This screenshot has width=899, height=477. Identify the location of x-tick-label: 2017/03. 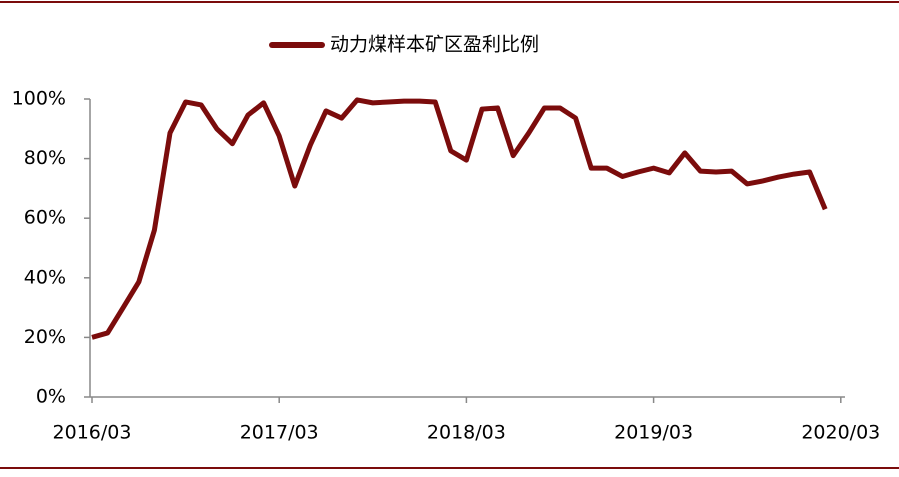
(279, 433).